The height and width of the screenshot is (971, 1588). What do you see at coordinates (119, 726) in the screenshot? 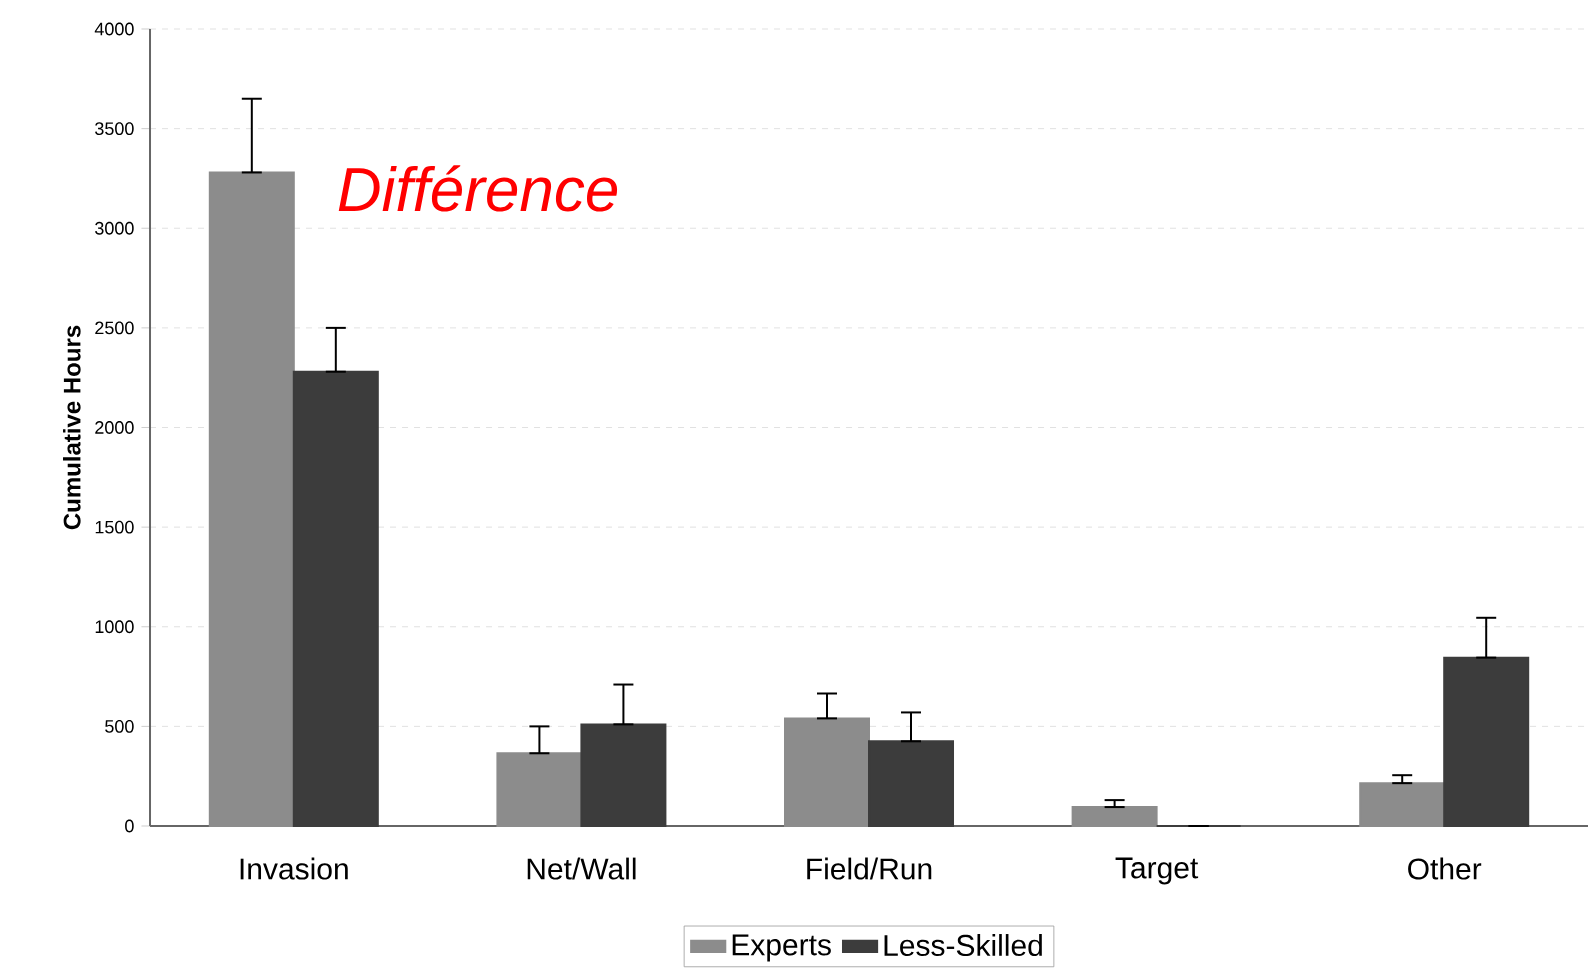
I see `y-tick-label: 500` at bounding box center [119, 726].